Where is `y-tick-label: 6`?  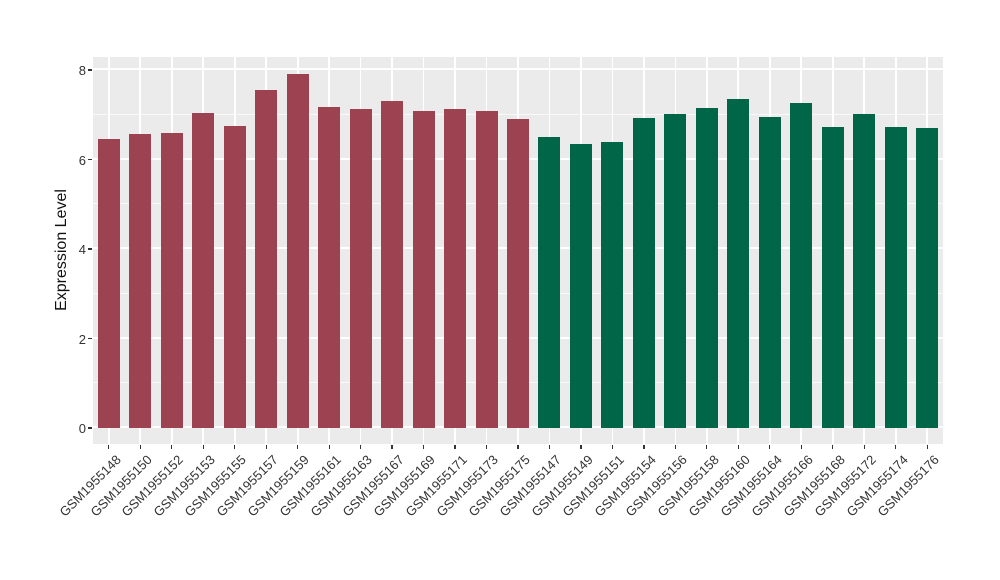 y-tick-label: 6 is located at coordinates (82, 160).